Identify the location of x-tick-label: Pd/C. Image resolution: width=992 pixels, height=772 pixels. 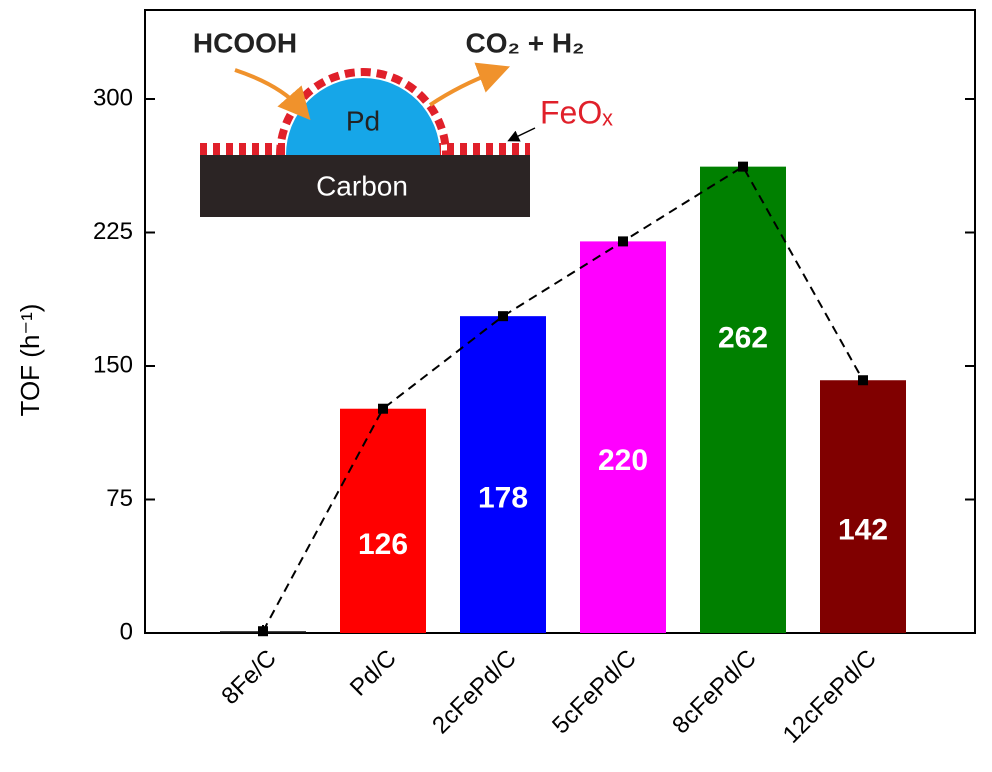
(373, 673).